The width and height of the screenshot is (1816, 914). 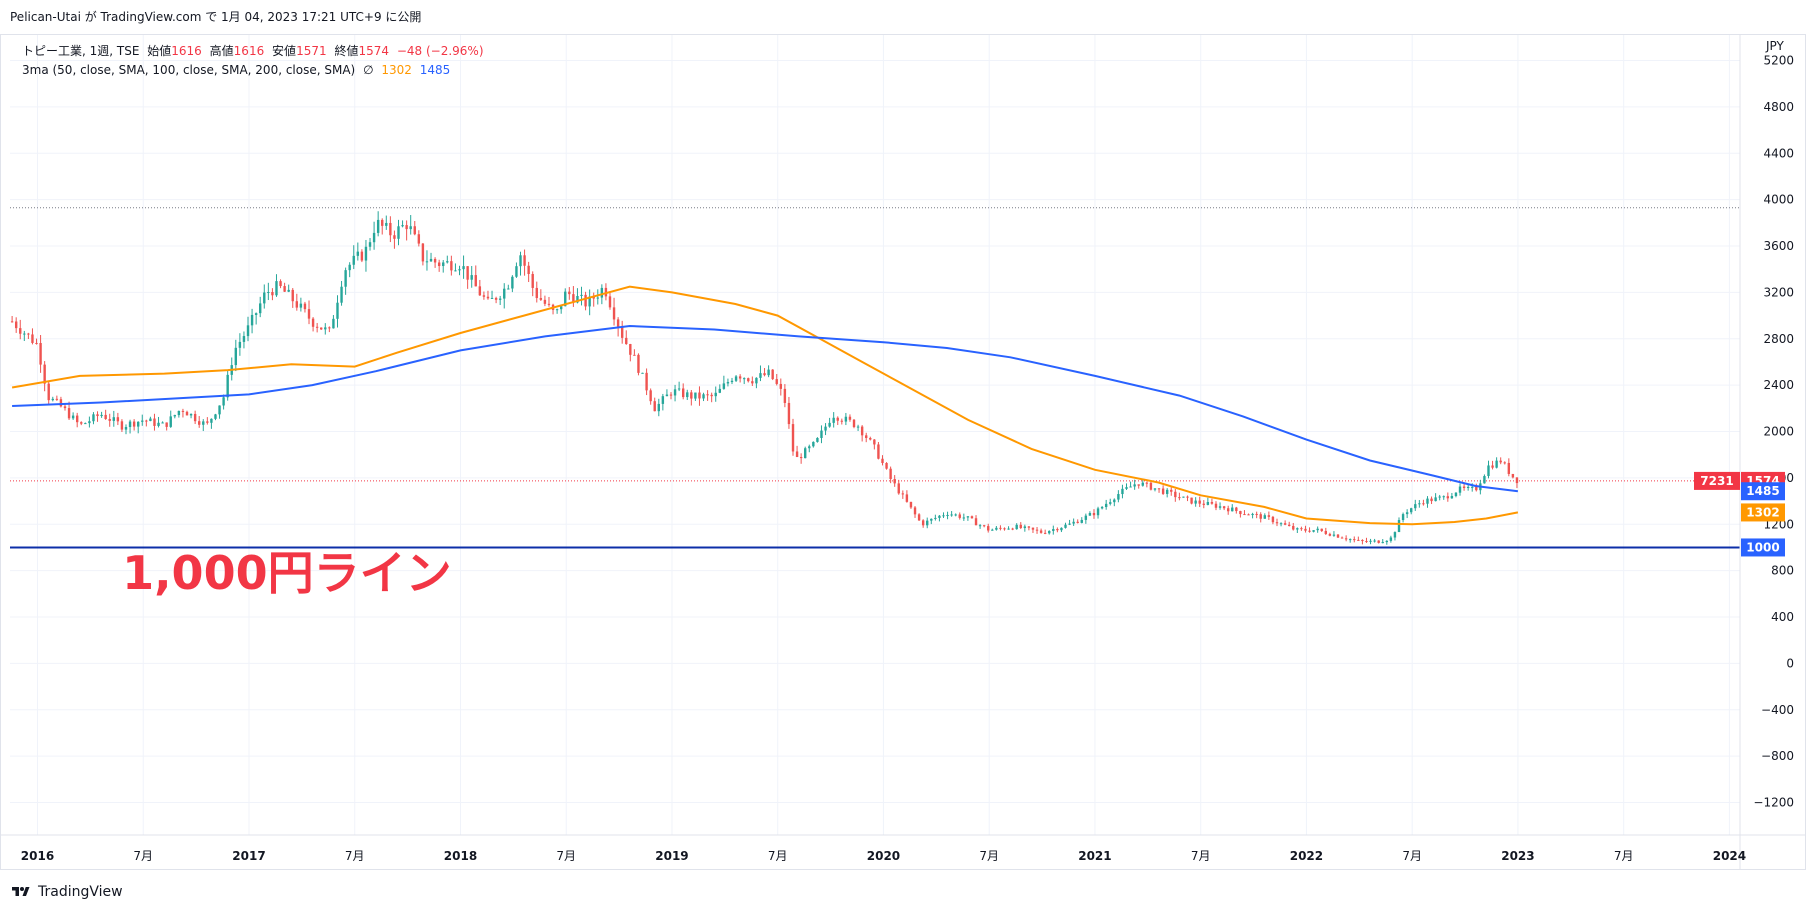 I want to click on indicator-visibility-icon: ∅, so click(x=368, y=70).